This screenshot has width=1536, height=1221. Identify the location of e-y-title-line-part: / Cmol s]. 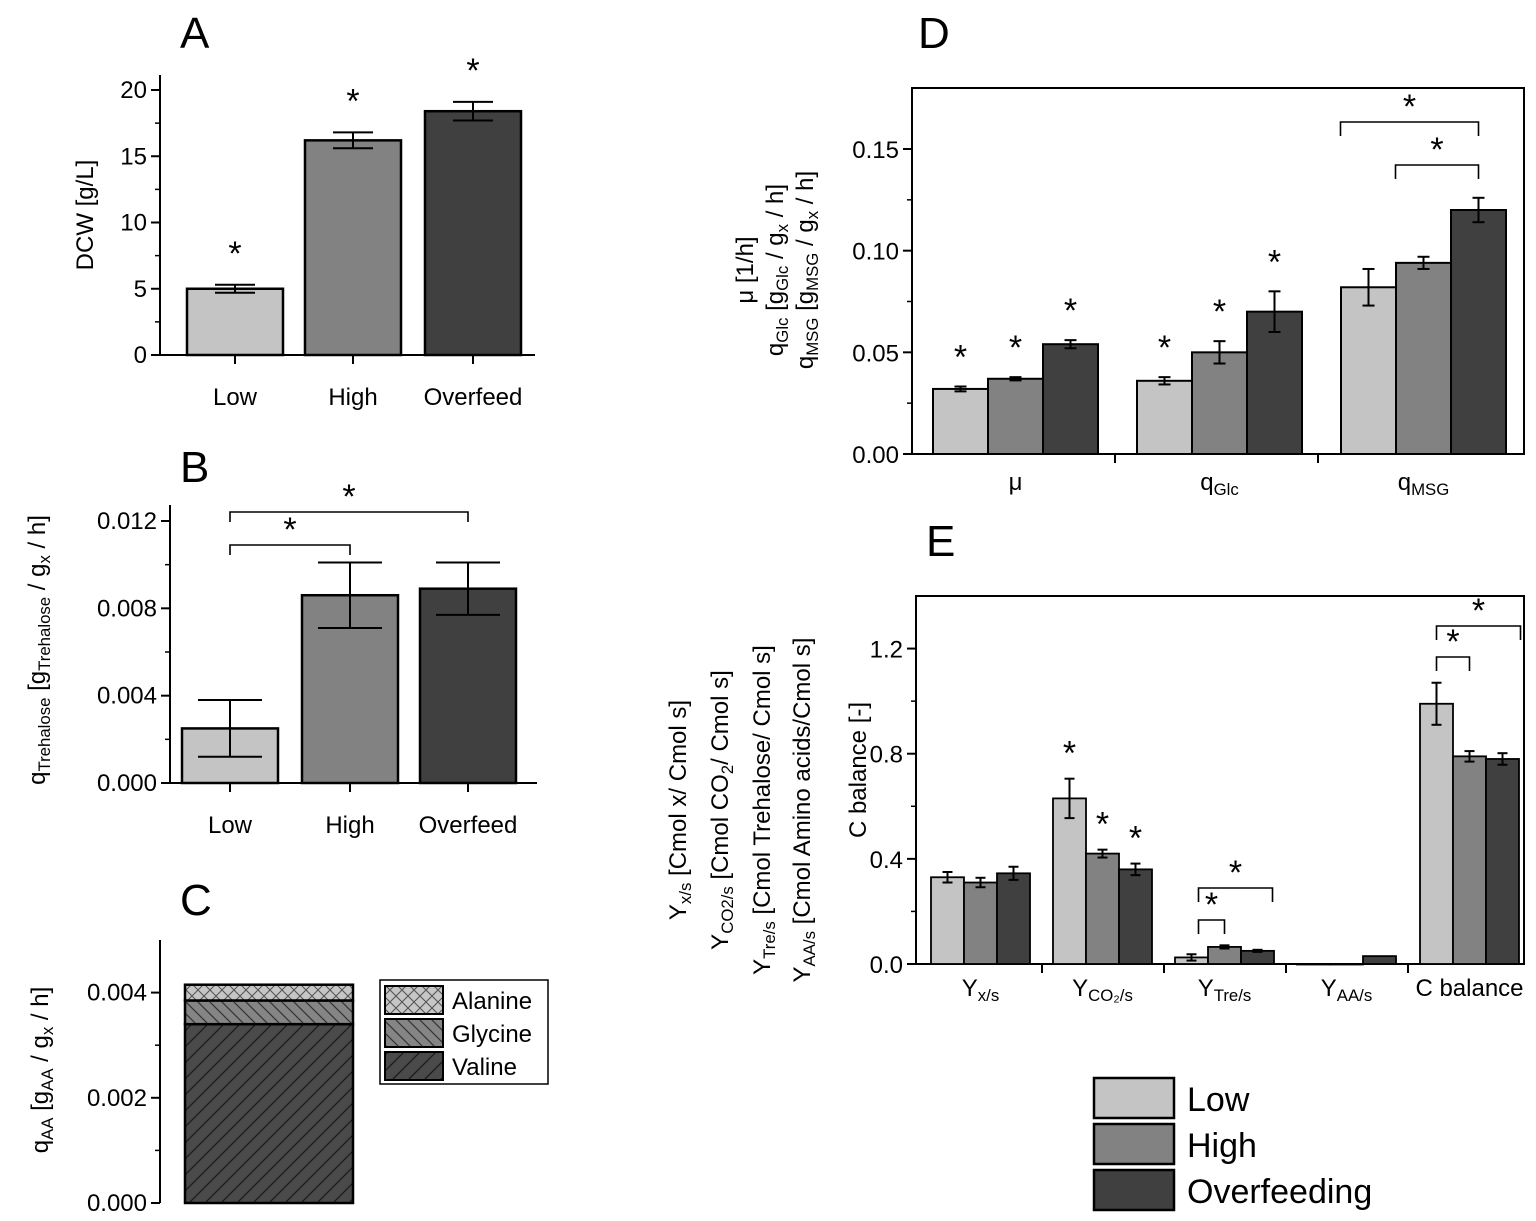
(720, 717).